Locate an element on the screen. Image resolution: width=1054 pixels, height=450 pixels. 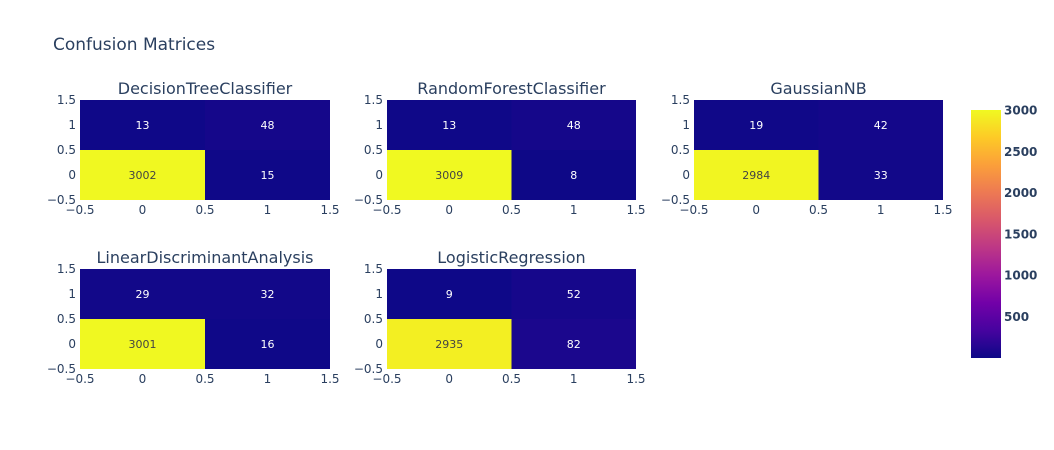
colorbar-tick-label: 1000 is located at coordinates (1020, 276).